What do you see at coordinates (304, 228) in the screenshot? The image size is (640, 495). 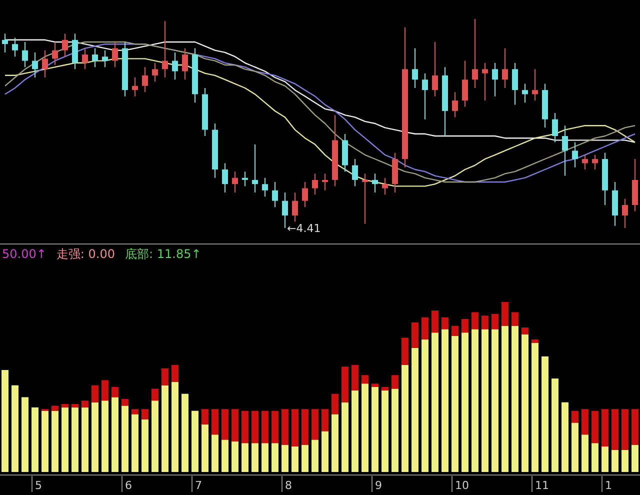 I see `annotation: ←4.41` at bounding box center [304, 228].